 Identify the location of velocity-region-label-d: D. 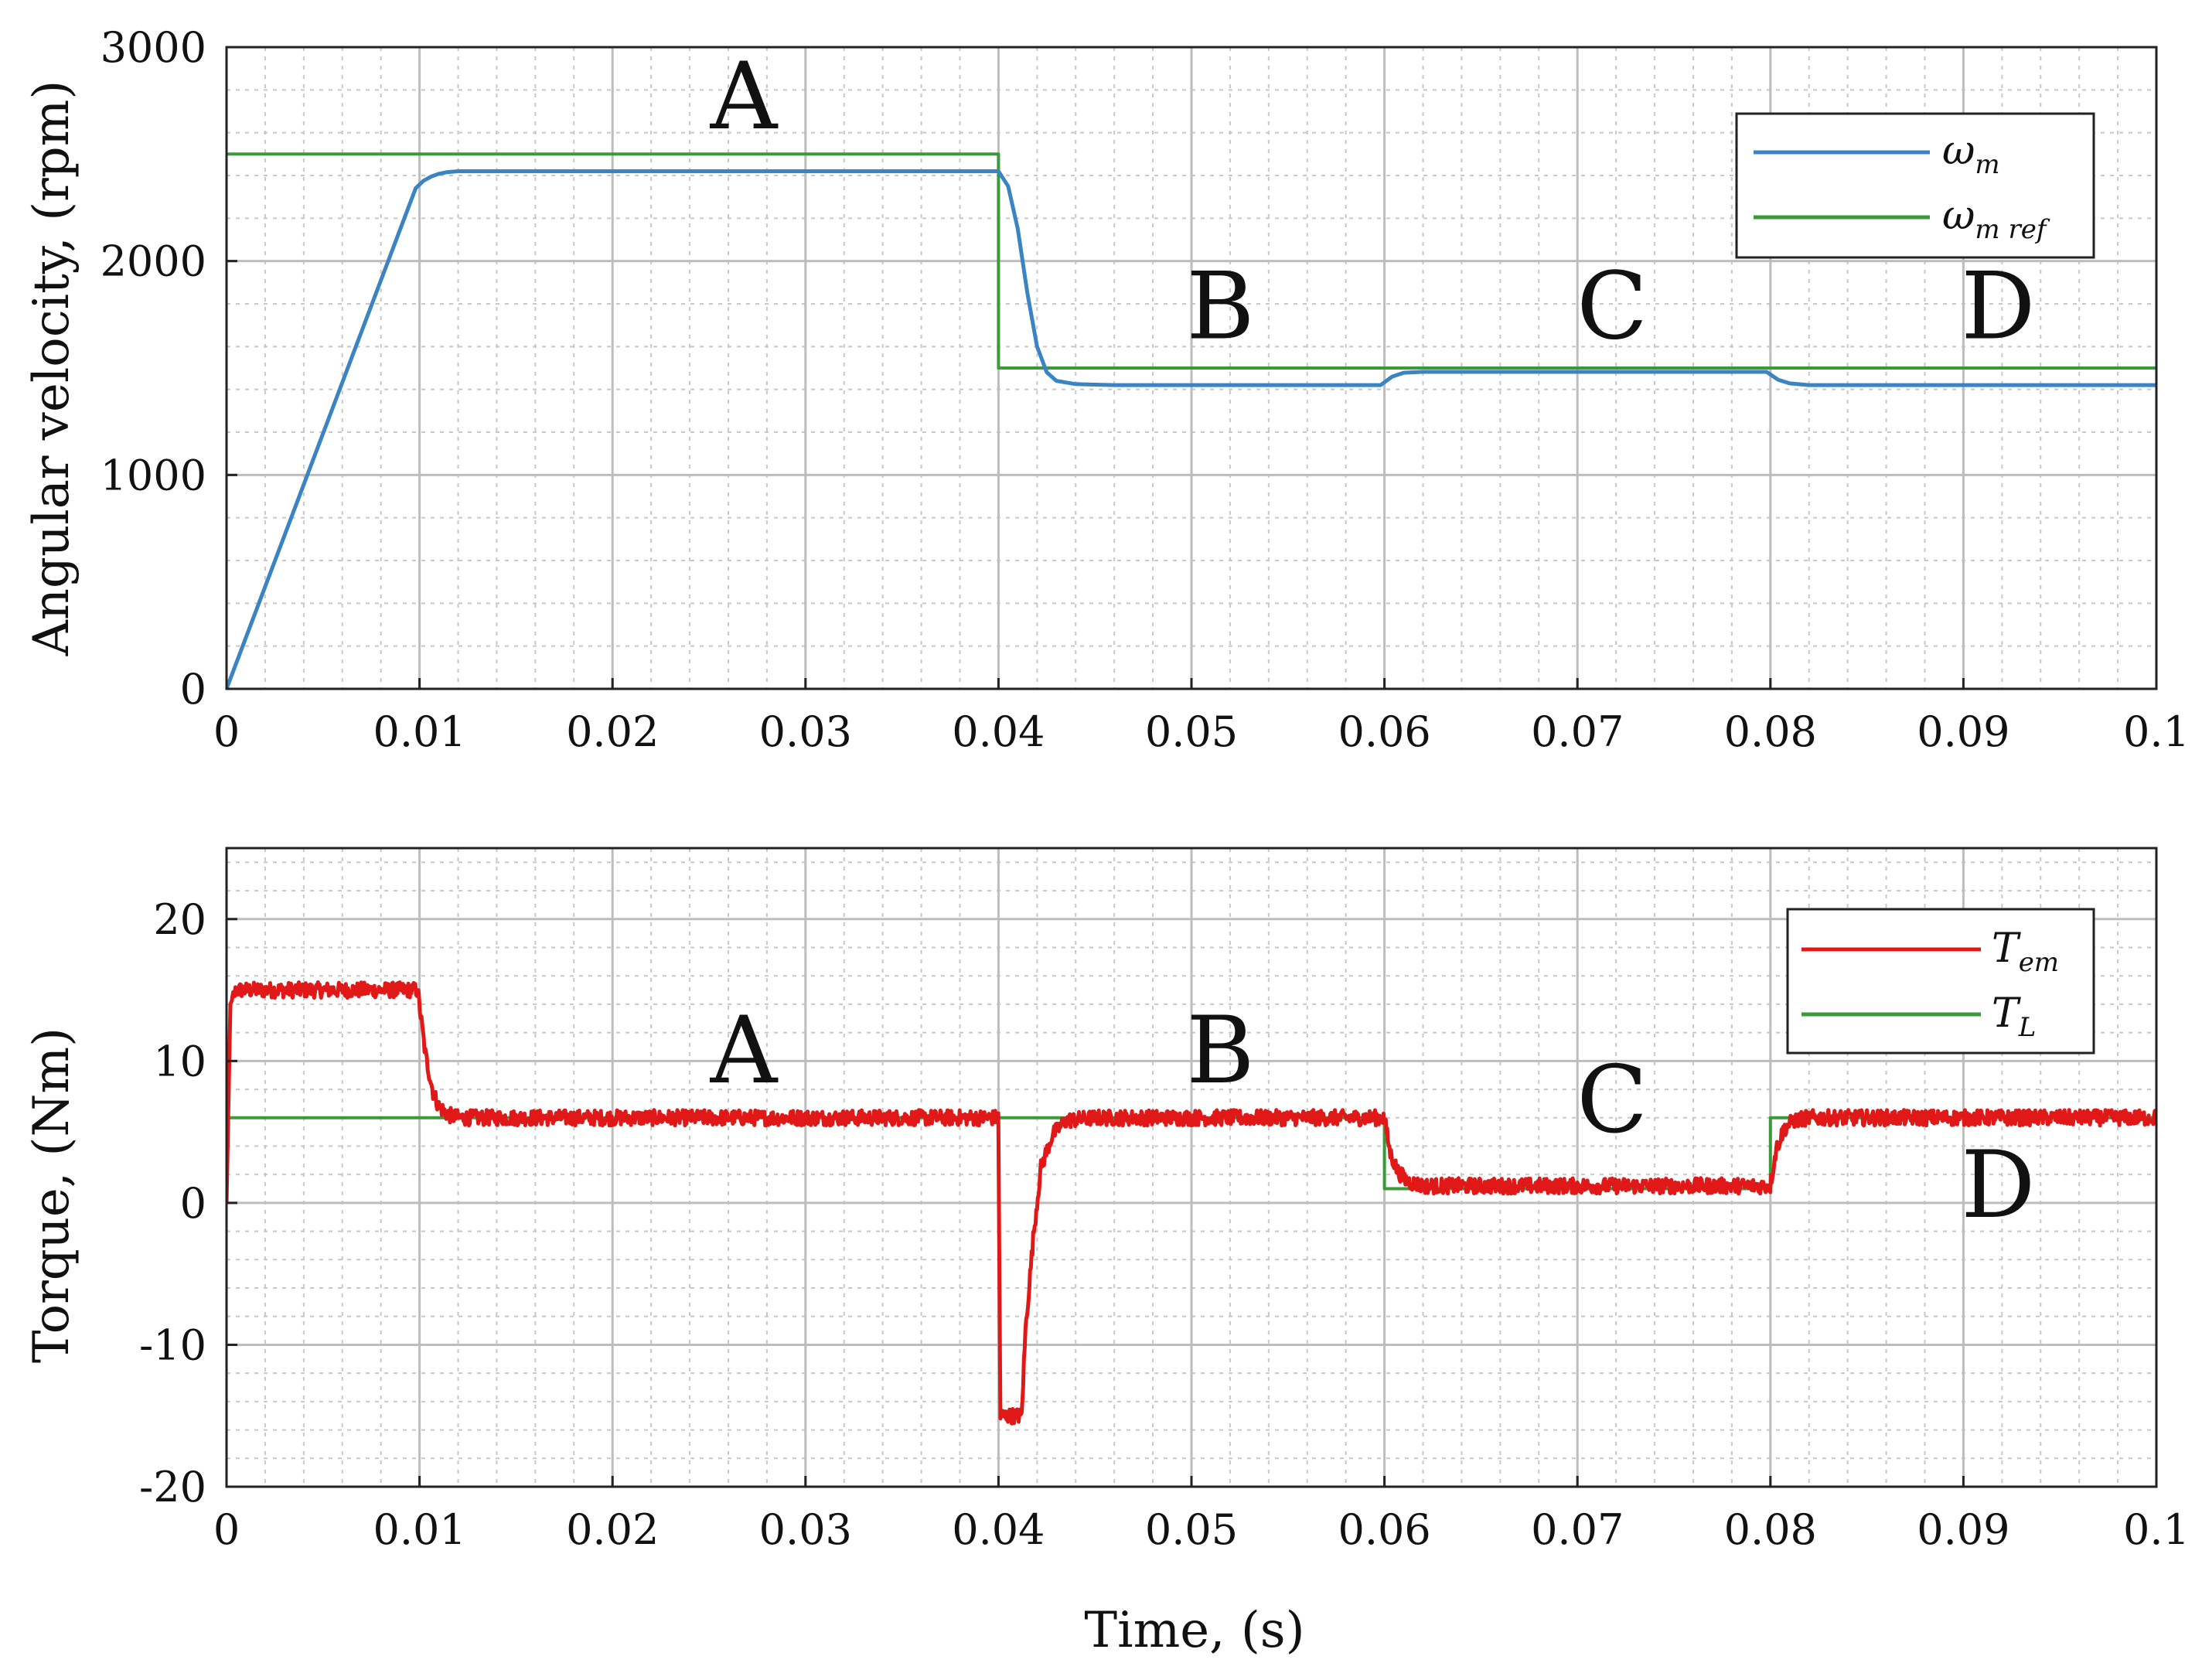
(1998, 306).